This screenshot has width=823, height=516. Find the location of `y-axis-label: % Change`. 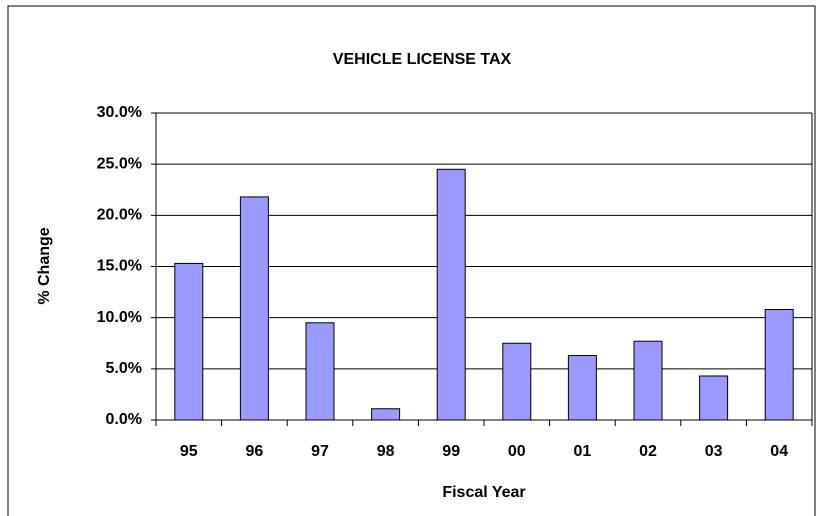

y-axis-label: % Change is located at coordinates (44, 265).